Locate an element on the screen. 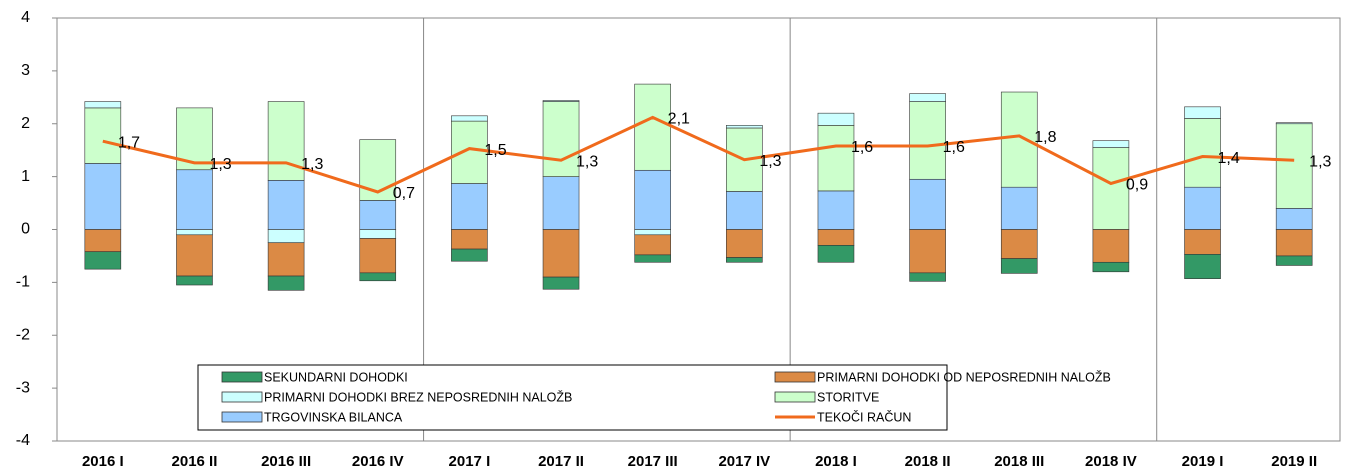  y-tick-label: -3 is located at coordinates (23, 387).